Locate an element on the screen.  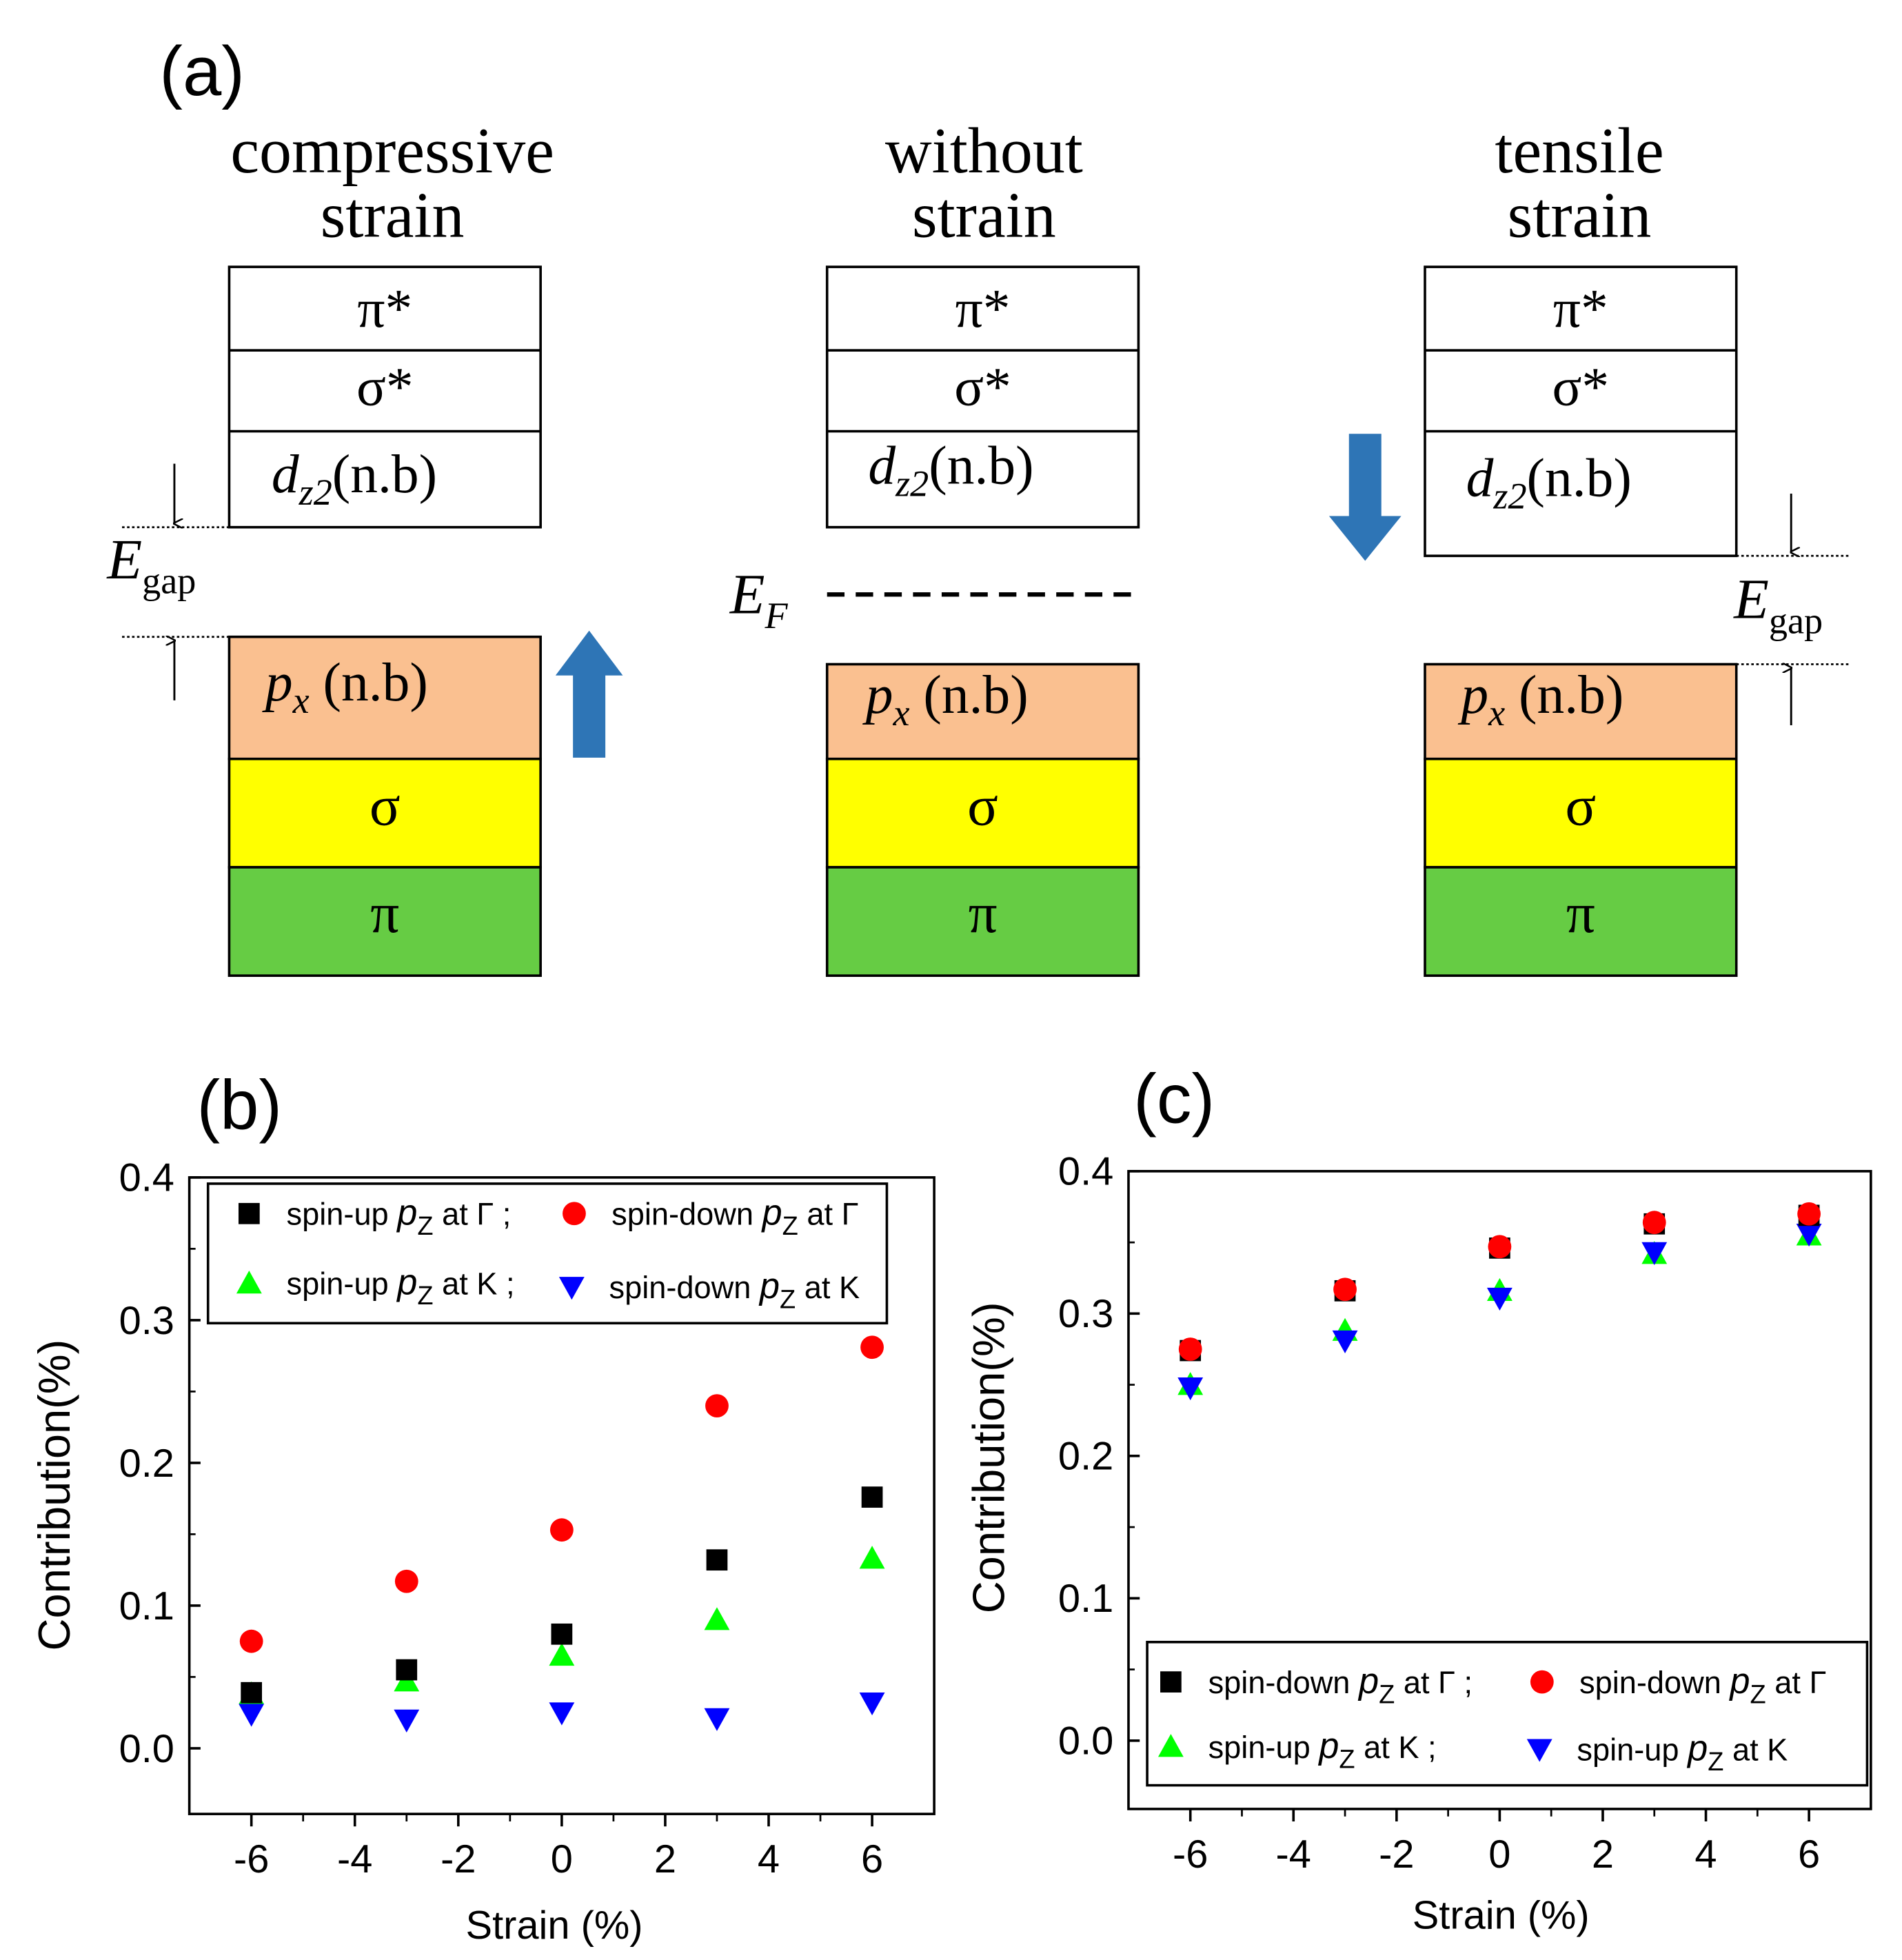
c-y-tick-label: 0.0 is located at coordinates (1085, 1741).